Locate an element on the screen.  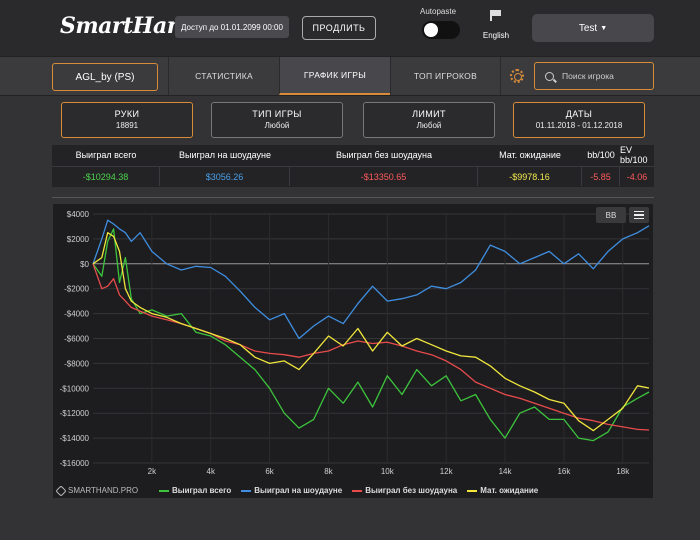
language-label: English is located at coordinates (496, 35).